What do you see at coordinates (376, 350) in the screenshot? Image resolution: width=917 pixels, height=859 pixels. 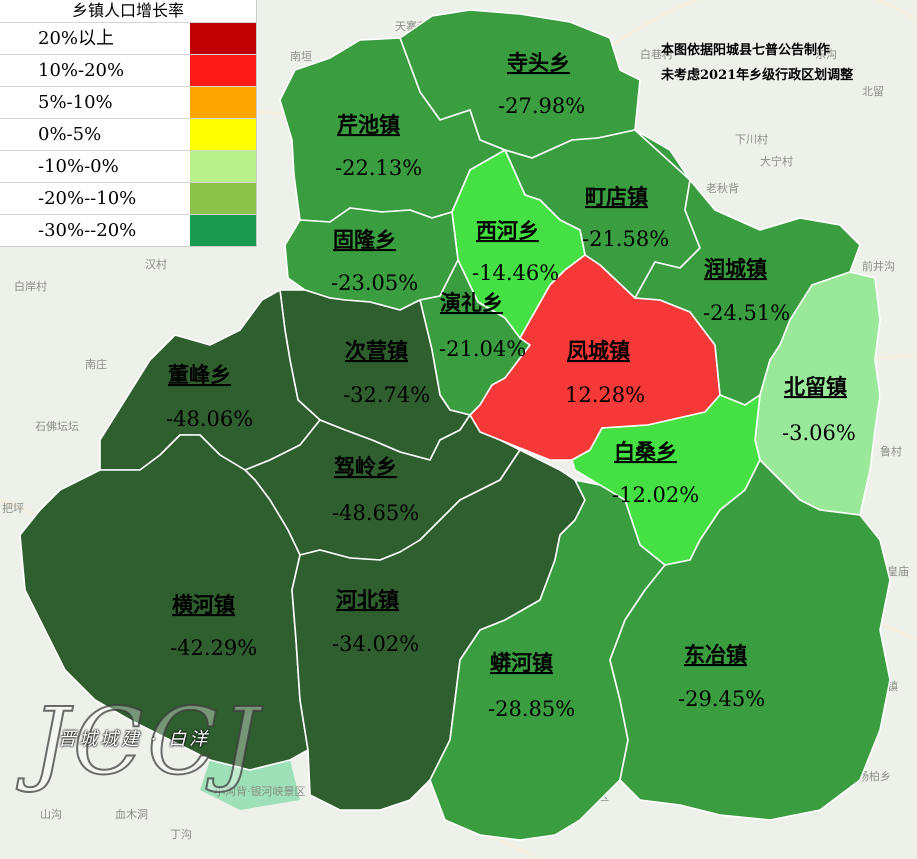 I see `region-name-ciying: 次营镇` at bounding box center [376, 350].